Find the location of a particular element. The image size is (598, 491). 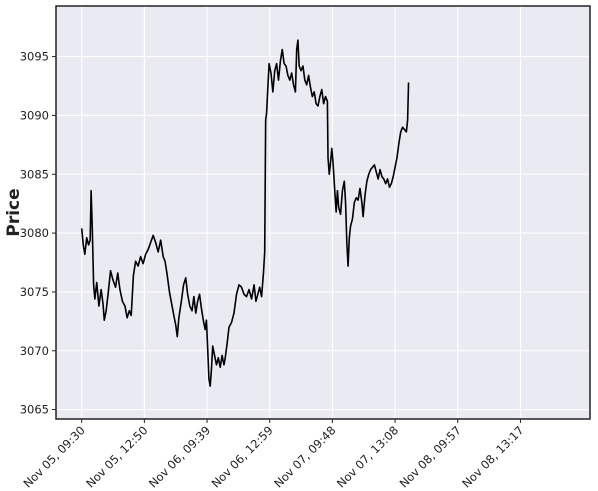

y-tick-label: 3070 is located at coordinates (34, 351).